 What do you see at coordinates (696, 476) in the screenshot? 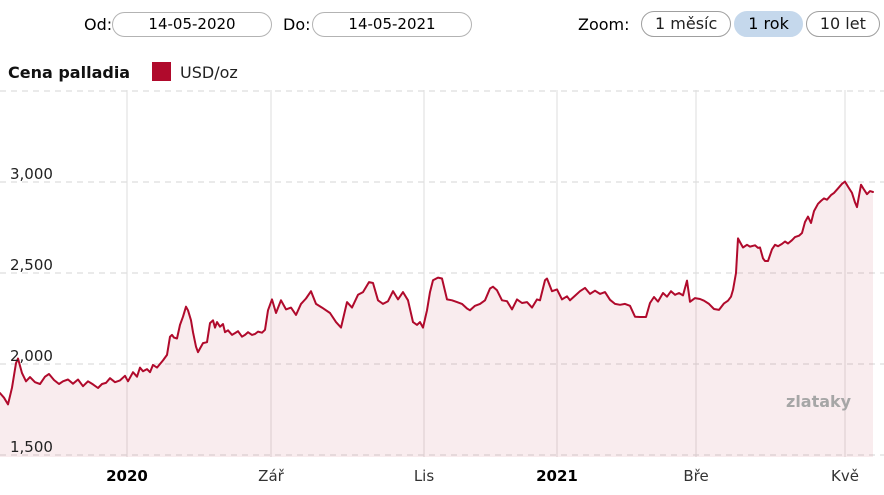
I see `x-tick-label-2021-03: Bře` at bounding box center [696, 476].